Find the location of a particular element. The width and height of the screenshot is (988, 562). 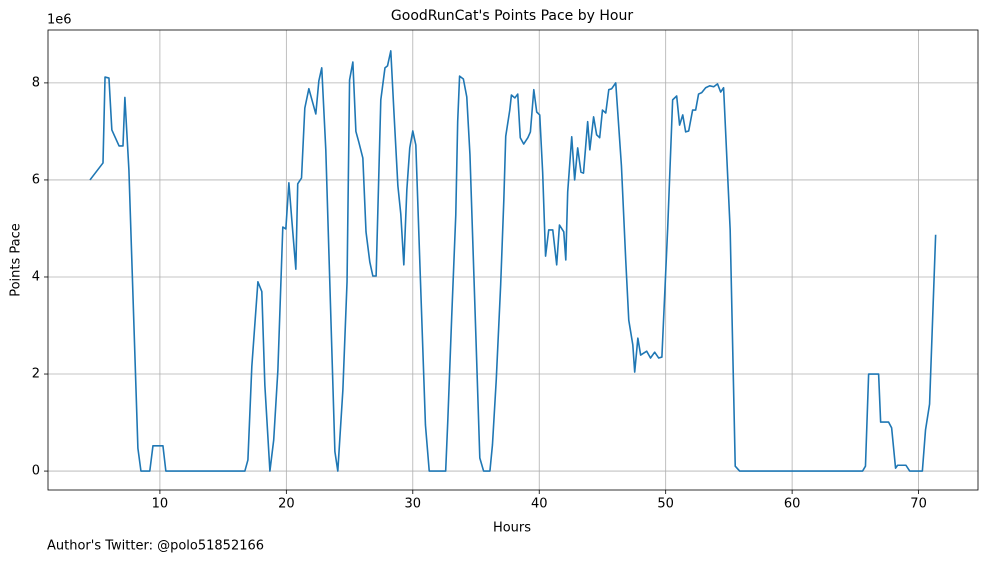

footer: Author's Twitter: @polo51852166 is located at coordinates (155, 546).